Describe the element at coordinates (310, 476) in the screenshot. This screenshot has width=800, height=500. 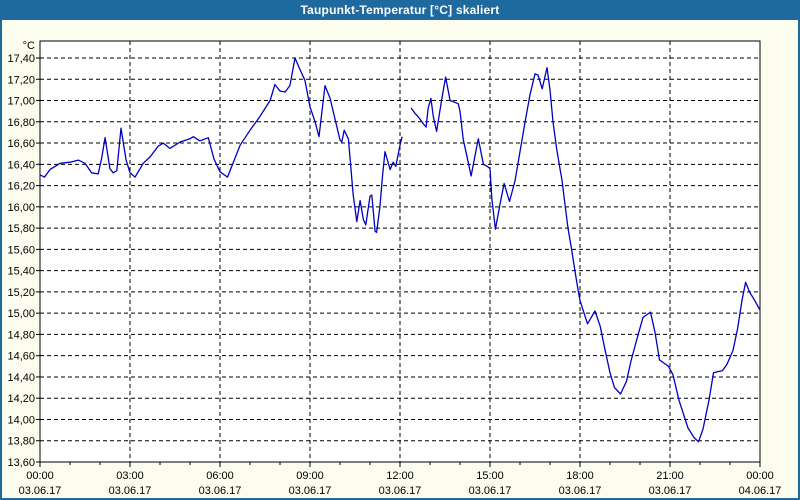
I see `x-tick-time-label: 09:00` at that location.